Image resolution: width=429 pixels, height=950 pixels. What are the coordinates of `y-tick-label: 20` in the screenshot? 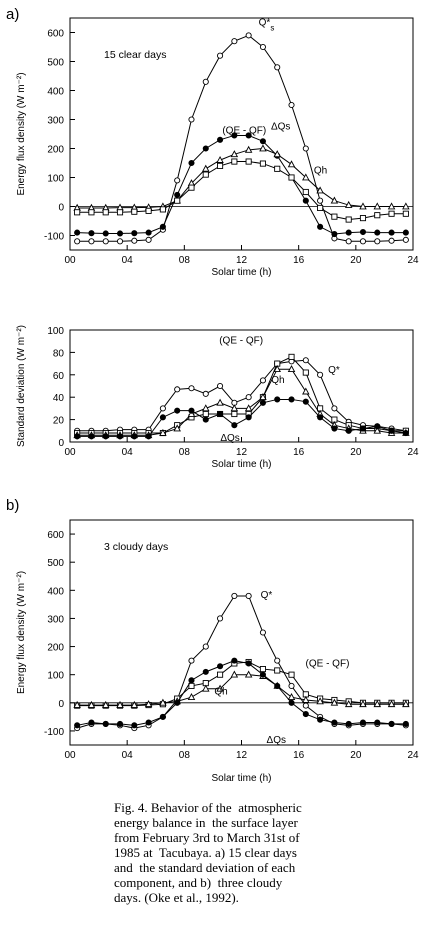 It's located at (59, 421).